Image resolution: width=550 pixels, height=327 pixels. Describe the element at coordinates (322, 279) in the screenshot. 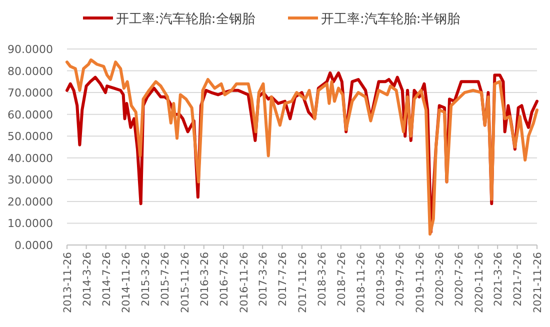

I see `x-tick-label: 2018-3-26` at that location.